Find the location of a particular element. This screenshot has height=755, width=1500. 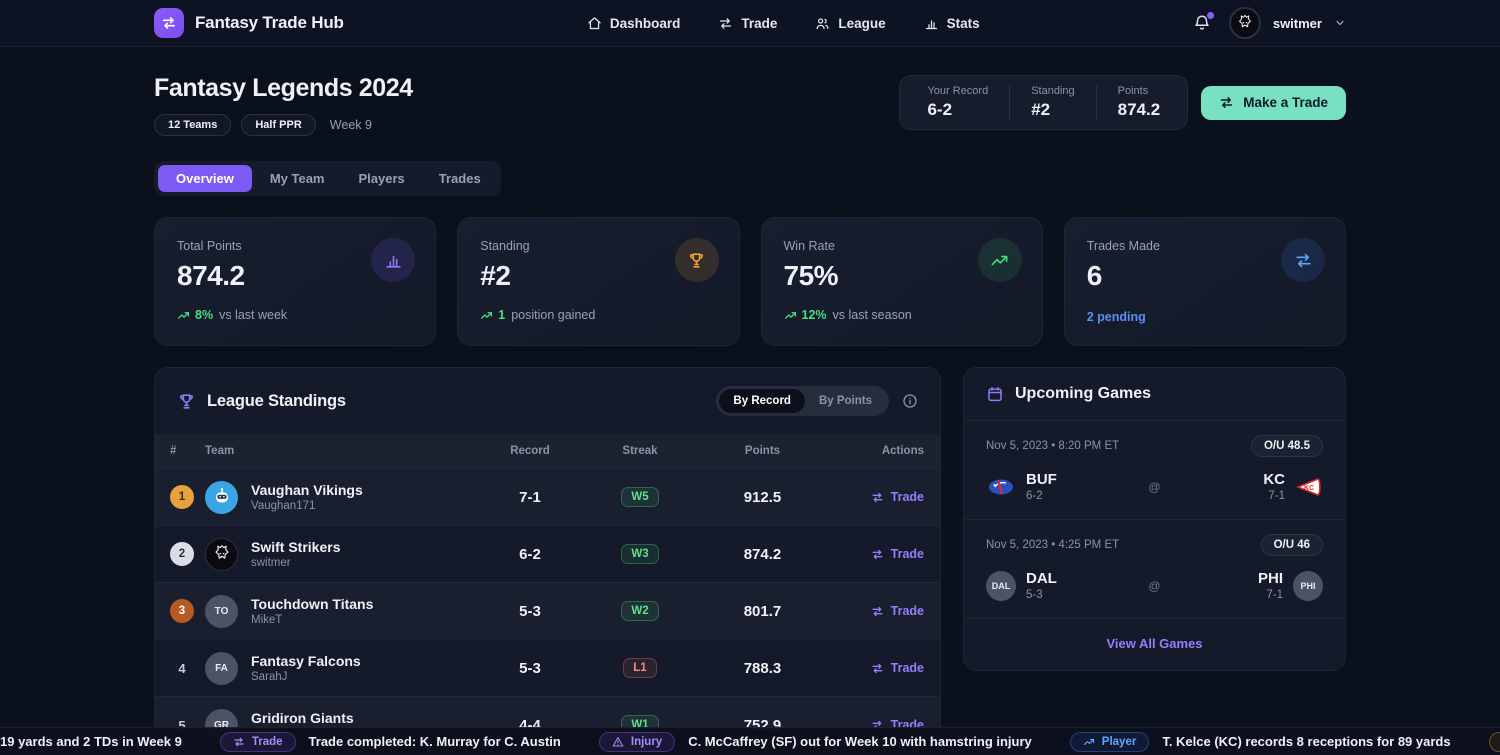

streak-badge: W5 is located at coordinates (640, 497).